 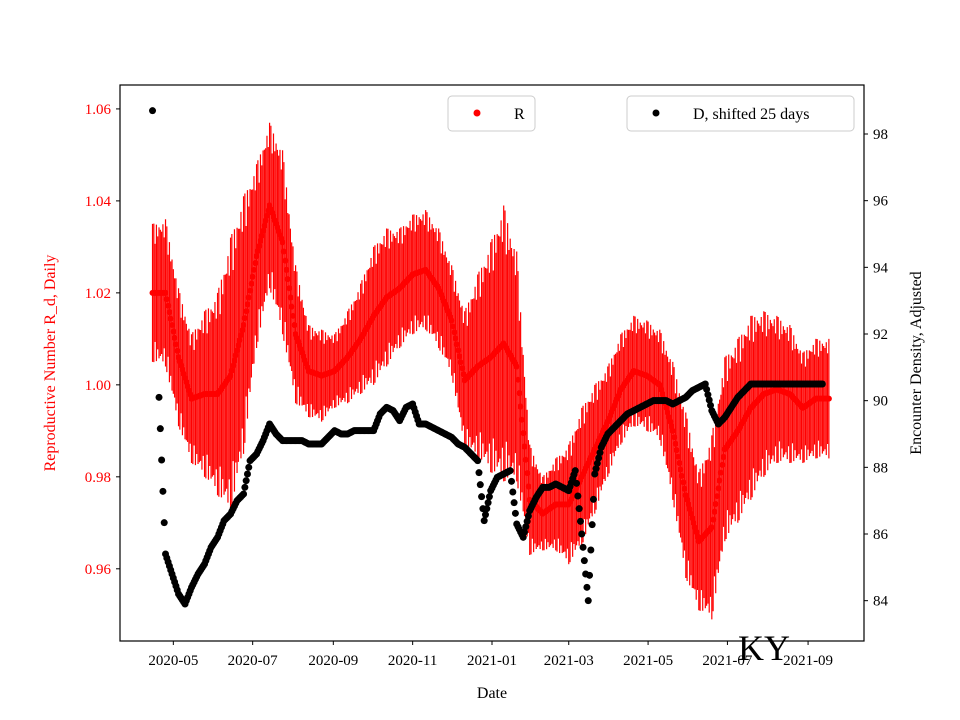 I want to click on legend-d: D, shifted 25 days, so click(x=740, y=113).